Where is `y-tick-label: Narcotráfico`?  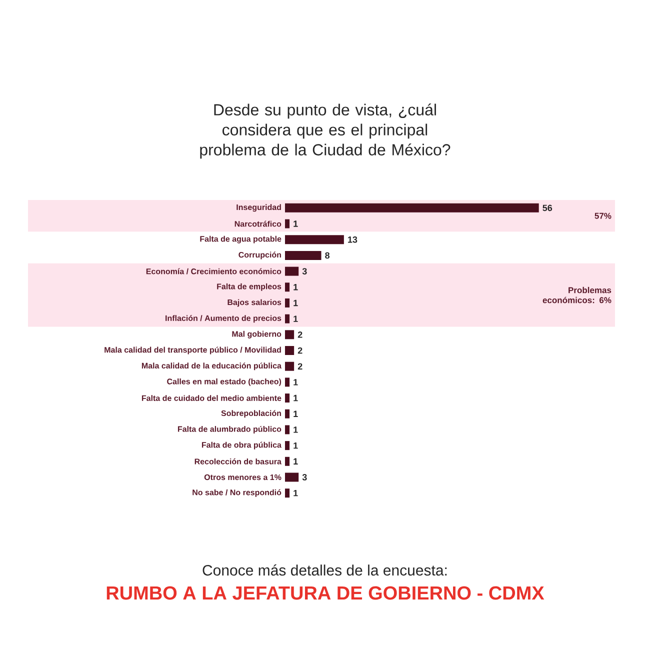 y-tick-label: Narcotráfico is located at coordinates (258, 223).